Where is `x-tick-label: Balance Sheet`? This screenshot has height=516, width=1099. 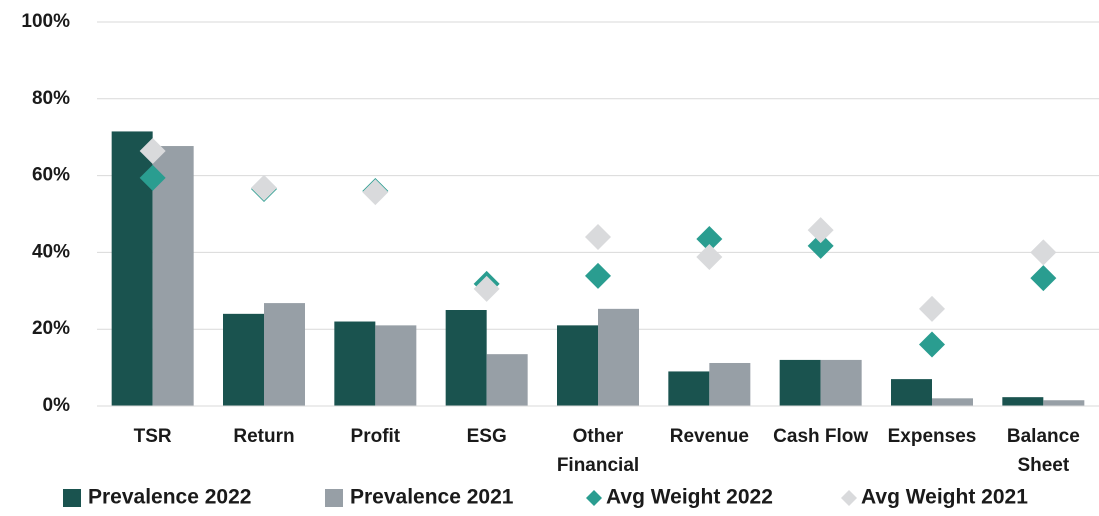 x-tick-label: Balance Sheet is located at coordinates (1043, 451).